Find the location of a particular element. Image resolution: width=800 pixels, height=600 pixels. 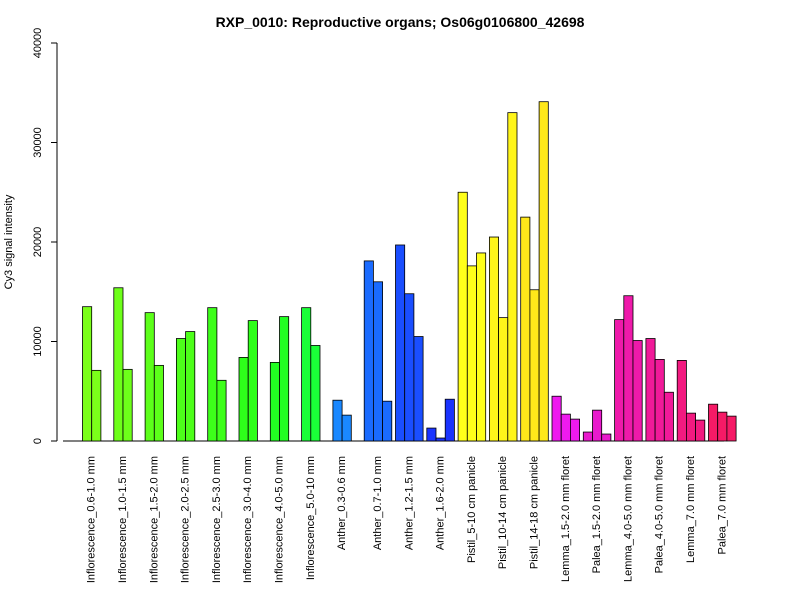

x-tick-label: Palea_4.0-5.0 mm floret is located at coordinates (660, 514).